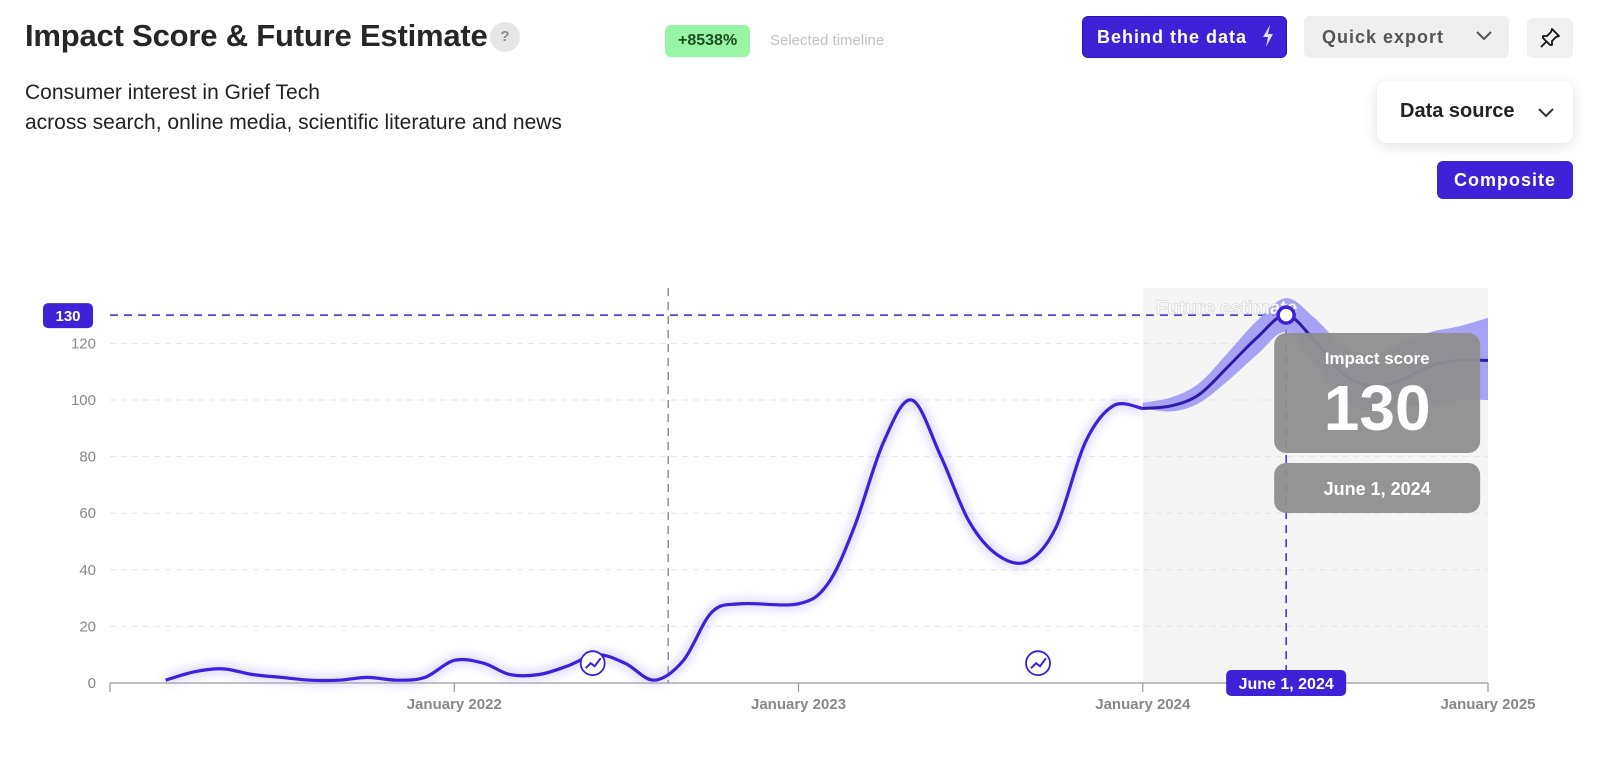 This screenshot has height=767, width=1600. Describe the element at coordinates (1377, 358) in the screenshot. I see `tooltip-label: Impact score` at that location.